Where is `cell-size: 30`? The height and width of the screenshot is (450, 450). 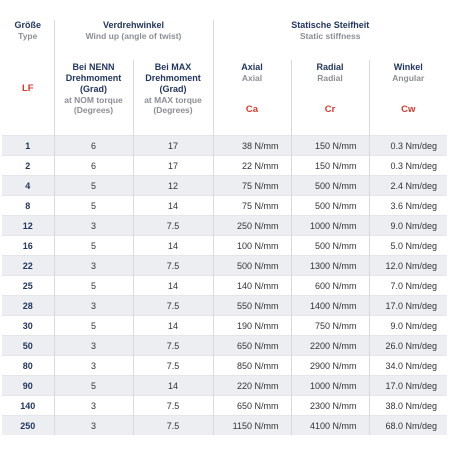
cell-size: 30 is located at coordinates (28, 325).